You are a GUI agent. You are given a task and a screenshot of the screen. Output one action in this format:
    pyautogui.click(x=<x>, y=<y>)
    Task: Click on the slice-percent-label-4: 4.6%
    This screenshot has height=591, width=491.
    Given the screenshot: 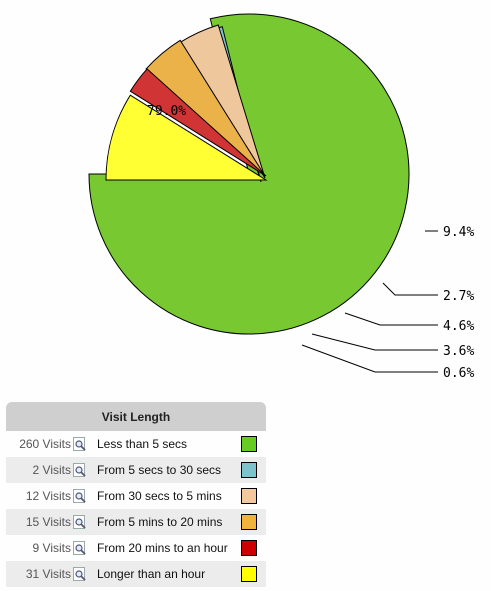 What is the action you would take?
    pyautogui.click(x=458, y=326)
    